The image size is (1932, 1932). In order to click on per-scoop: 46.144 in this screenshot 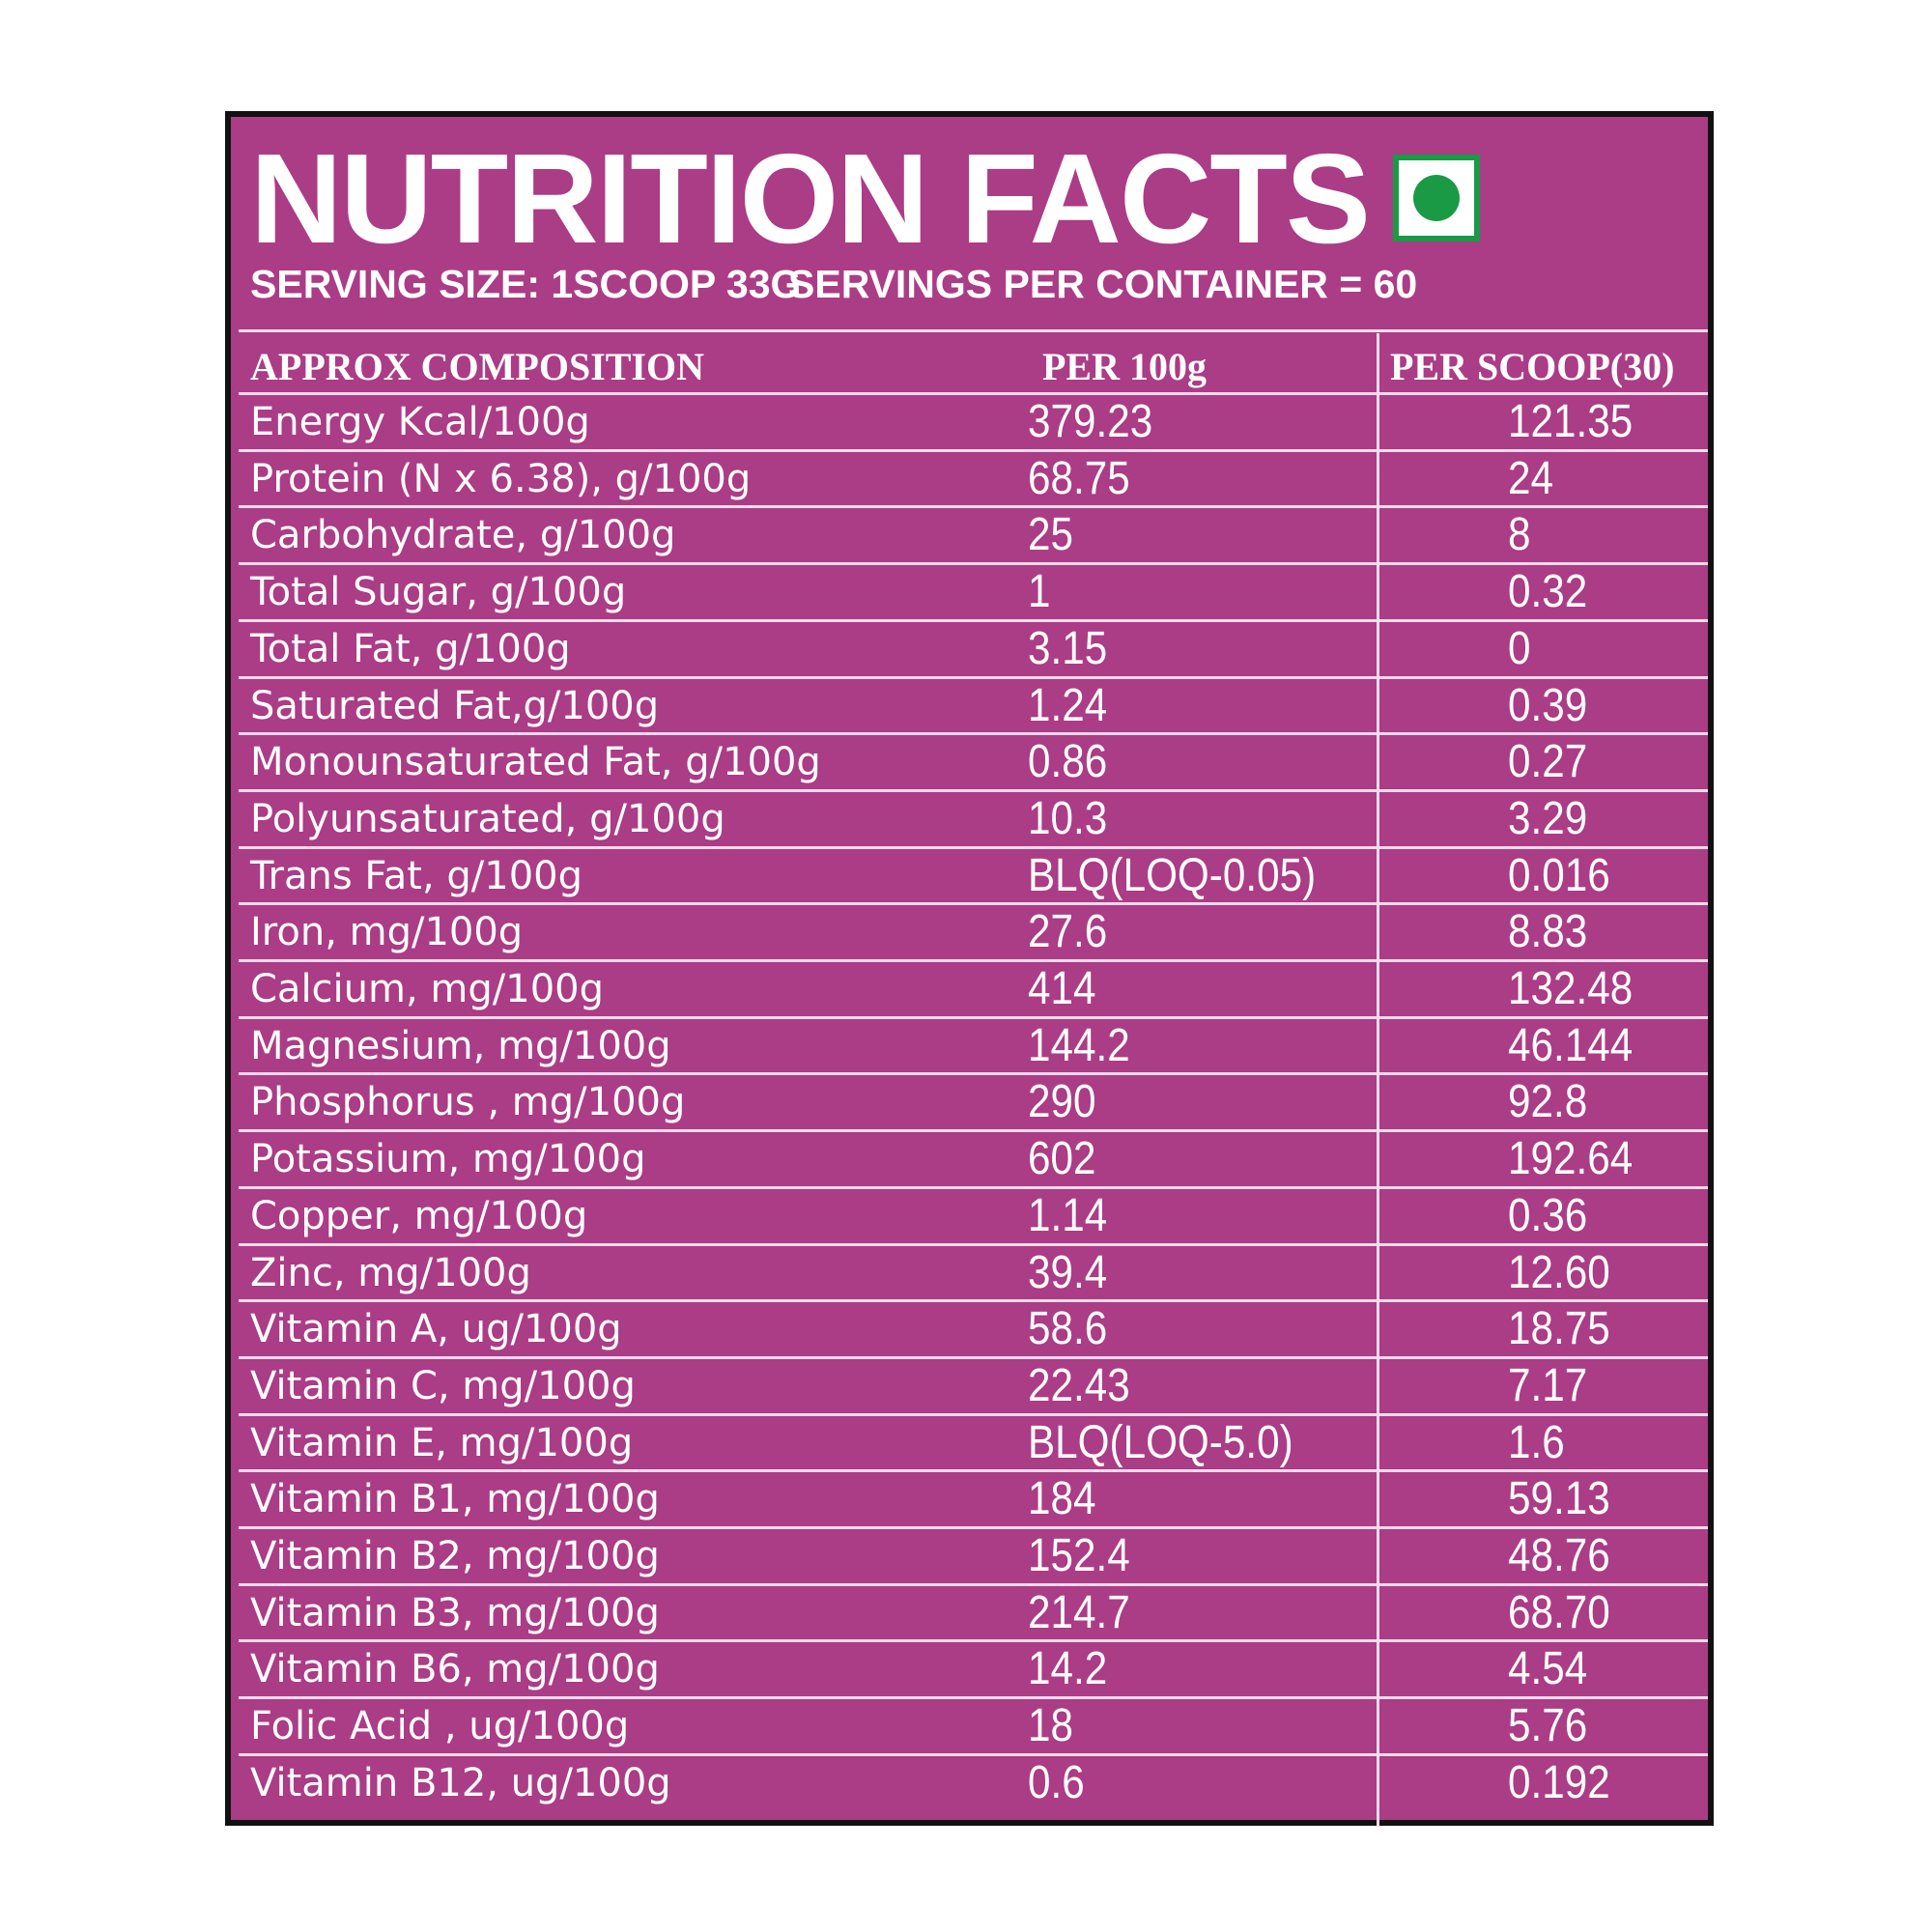, I will do `click(1571, 1045)`.